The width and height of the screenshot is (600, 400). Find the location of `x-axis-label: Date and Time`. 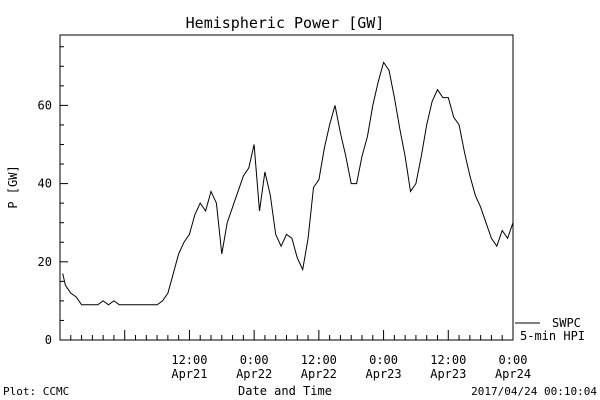

x-axis-label: Date and Time is located at coordinates (285, 391).